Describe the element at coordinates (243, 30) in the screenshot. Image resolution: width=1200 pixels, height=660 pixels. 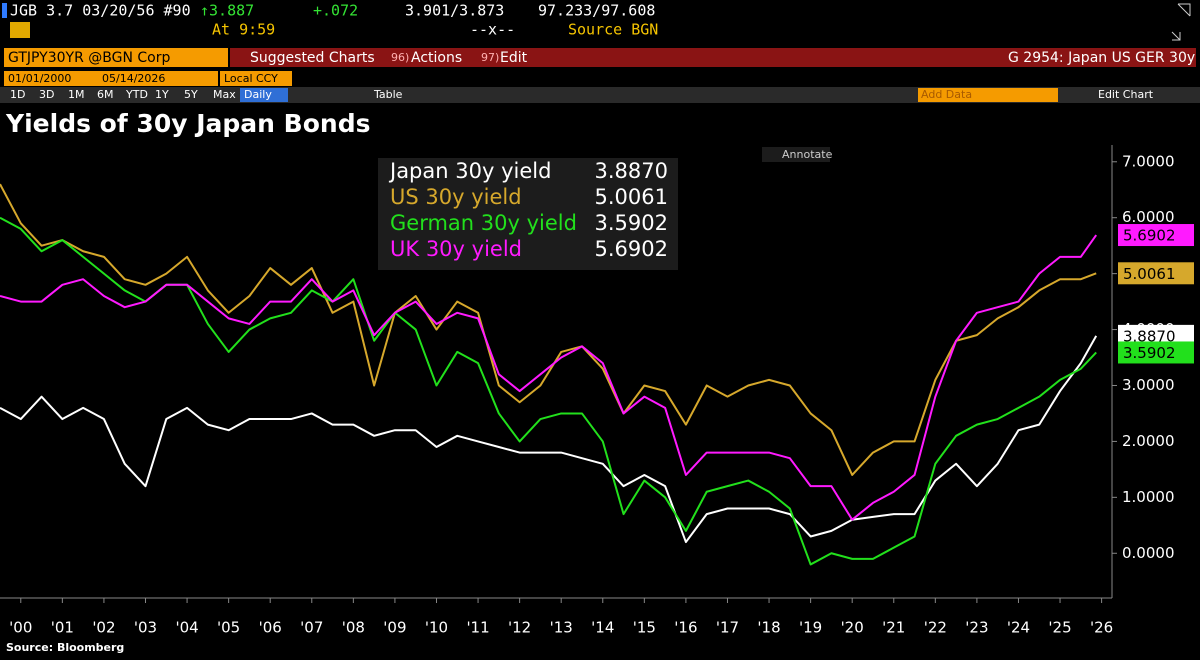
I see `time: At 9:59` at that location.